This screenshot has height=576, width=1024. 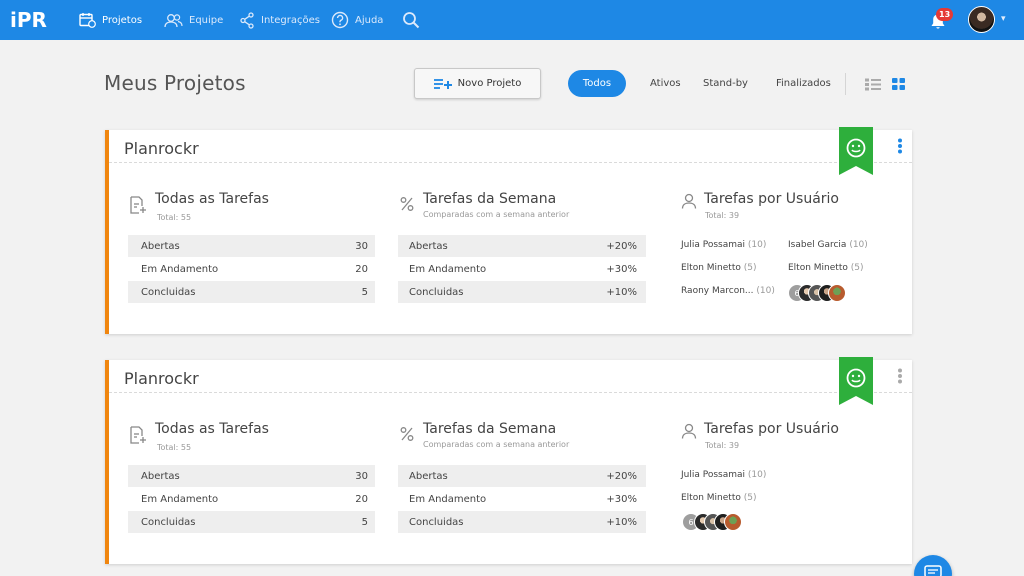 I want to click on user-item: Raony Marcon... (10), so click(x=728, y=291).